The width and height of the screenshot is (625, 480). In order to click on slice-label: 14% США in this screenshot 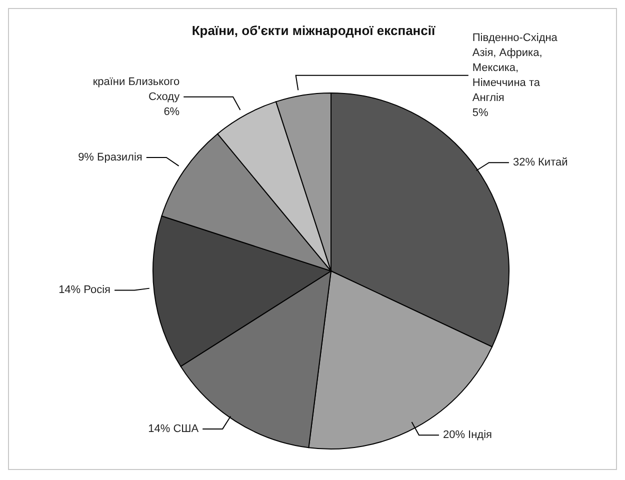, I will do `click(174, 428)`.